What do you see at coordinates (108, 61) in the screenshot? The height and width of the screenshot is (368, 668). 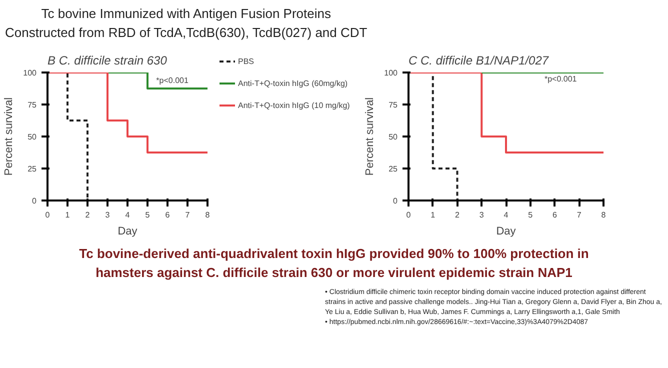 I see `chart-title: B C. difficile strain 630` at bounding box center [108, 61].